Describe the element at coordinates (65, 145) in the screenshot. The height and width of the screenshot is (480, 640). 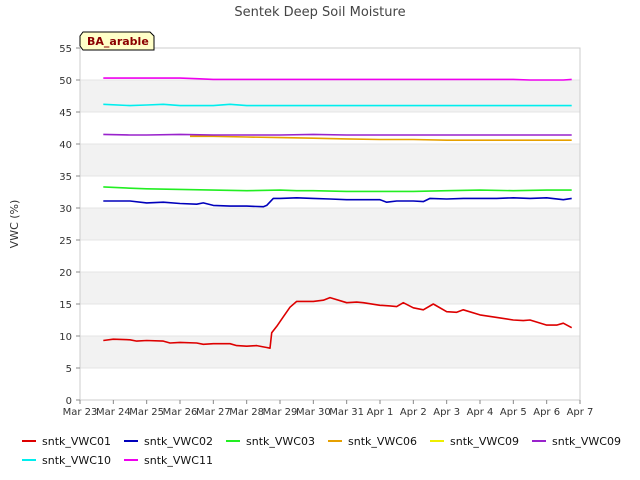
I see `y-tick-label: 40` at that location.